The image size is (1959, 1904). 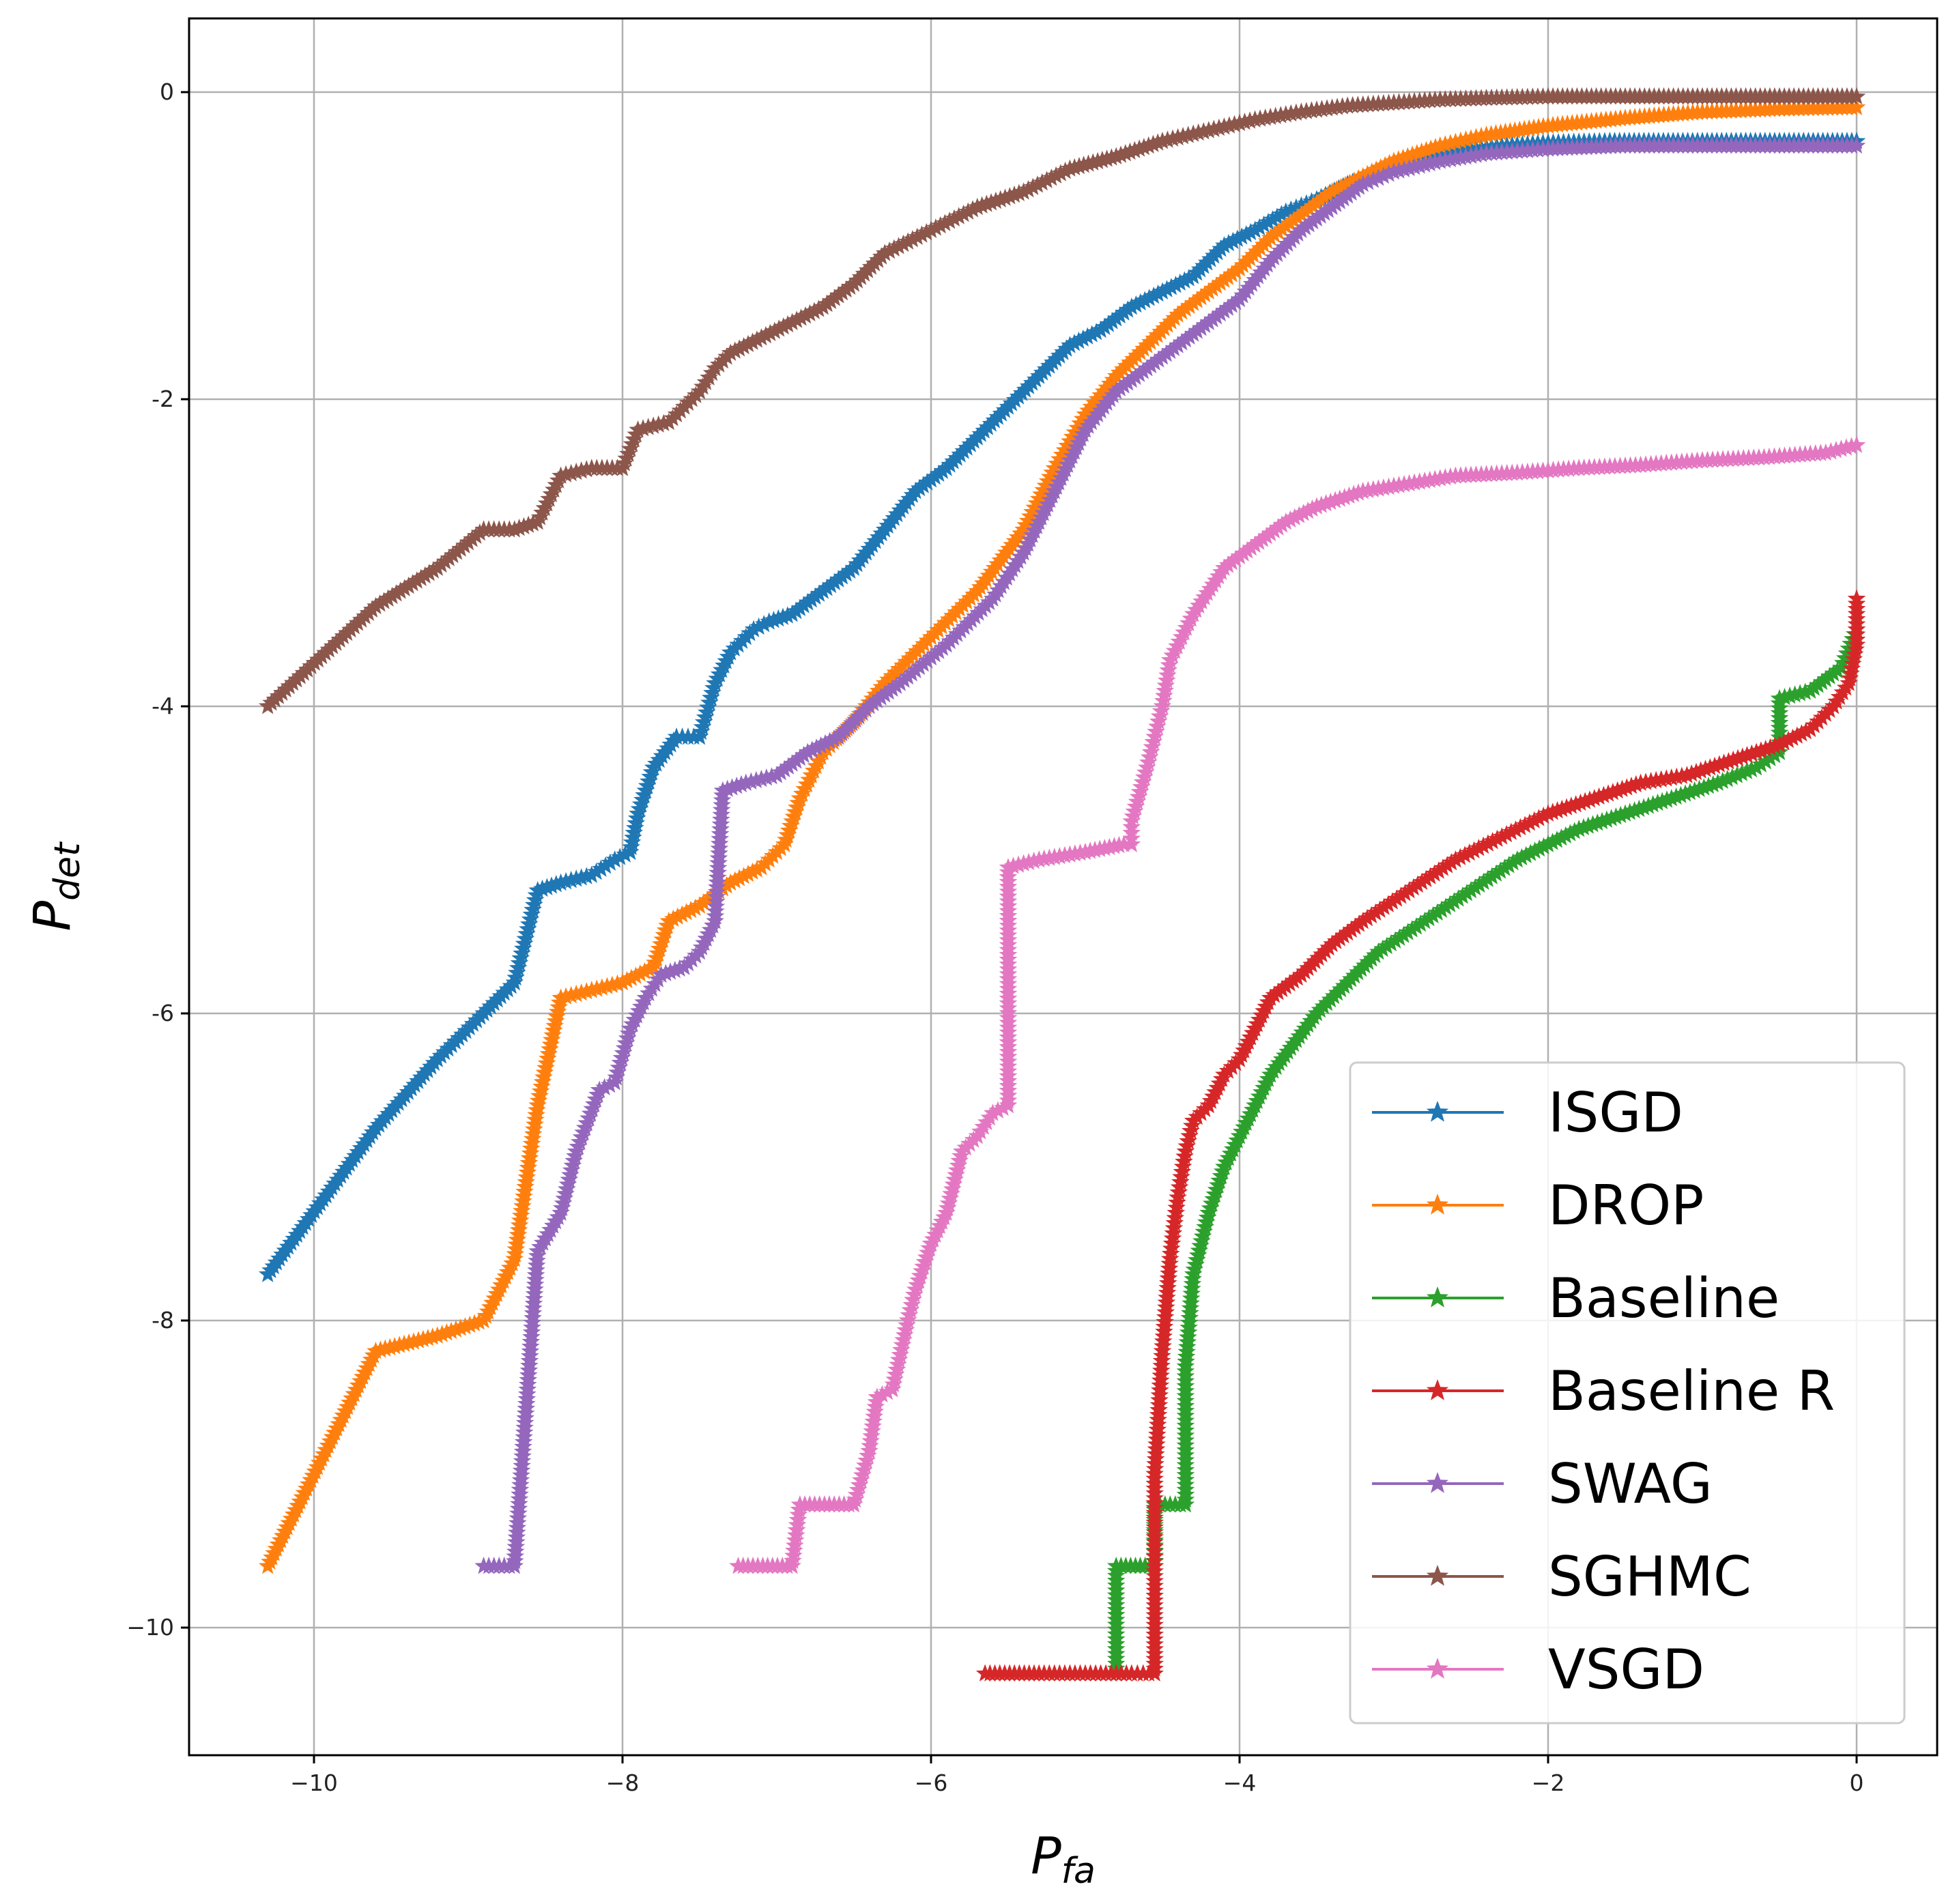 I want to click on x-tick-label: −2, so click(x=1548, y=1783).